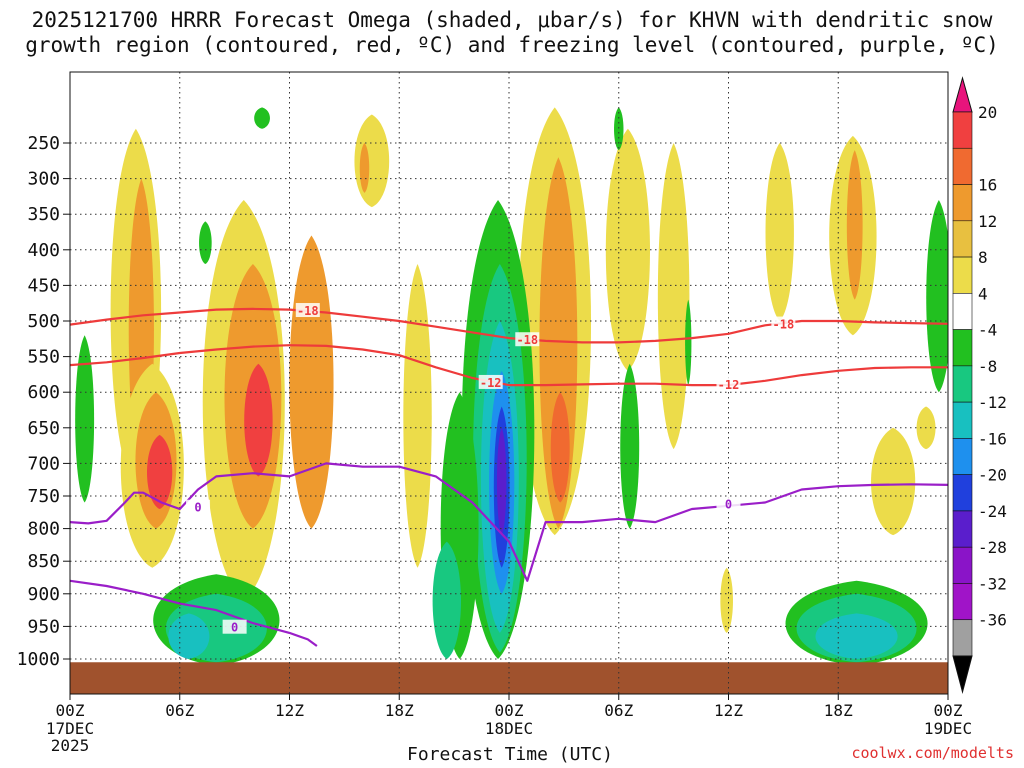 Image resolution: width=1024 pixels, height=768 pixels. Describe the element at coordinates (992, 620) in the screenshot. I see `colorbar-label: -36` at that location.